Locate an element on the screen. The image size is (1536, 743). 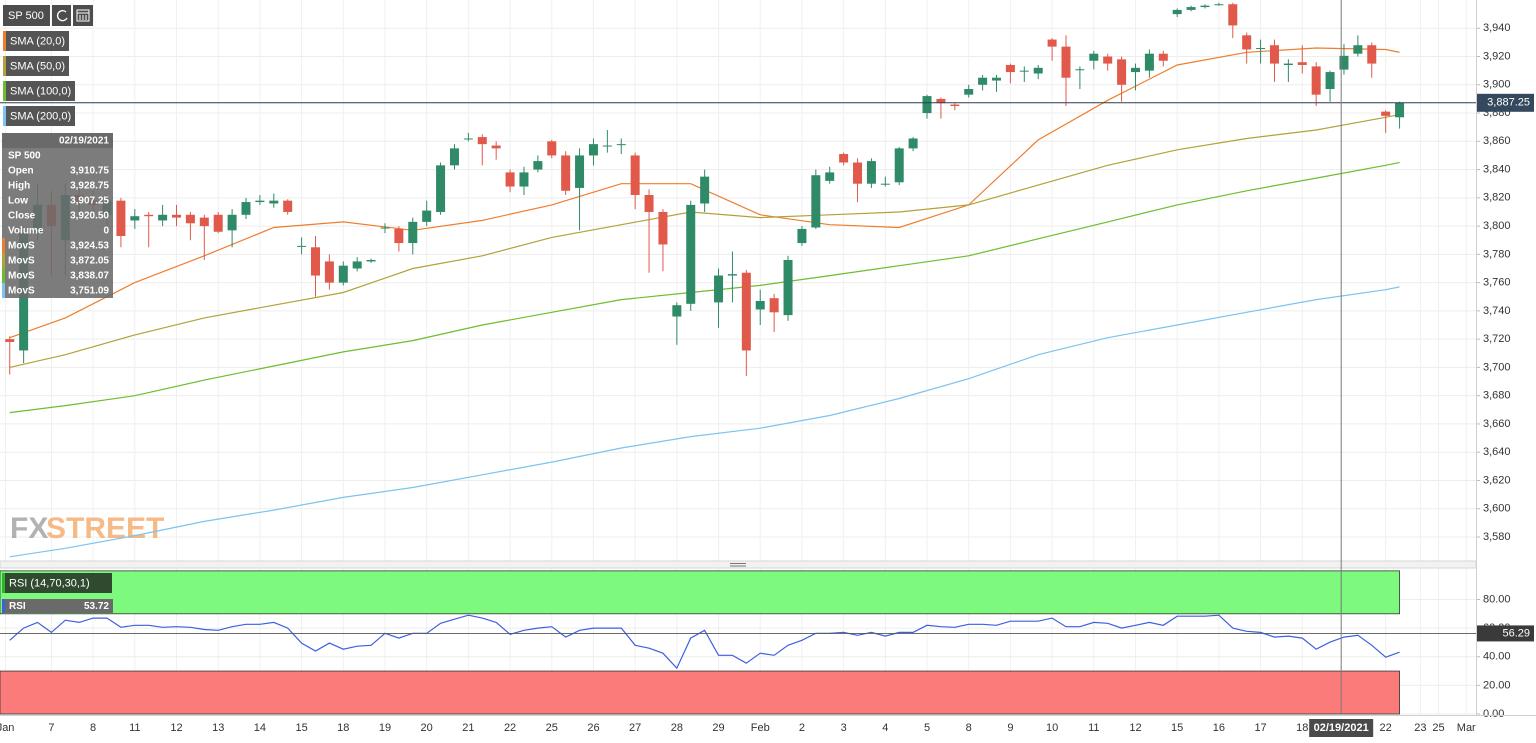
x-tick-label: 19 is located at coordinates (385, 728).